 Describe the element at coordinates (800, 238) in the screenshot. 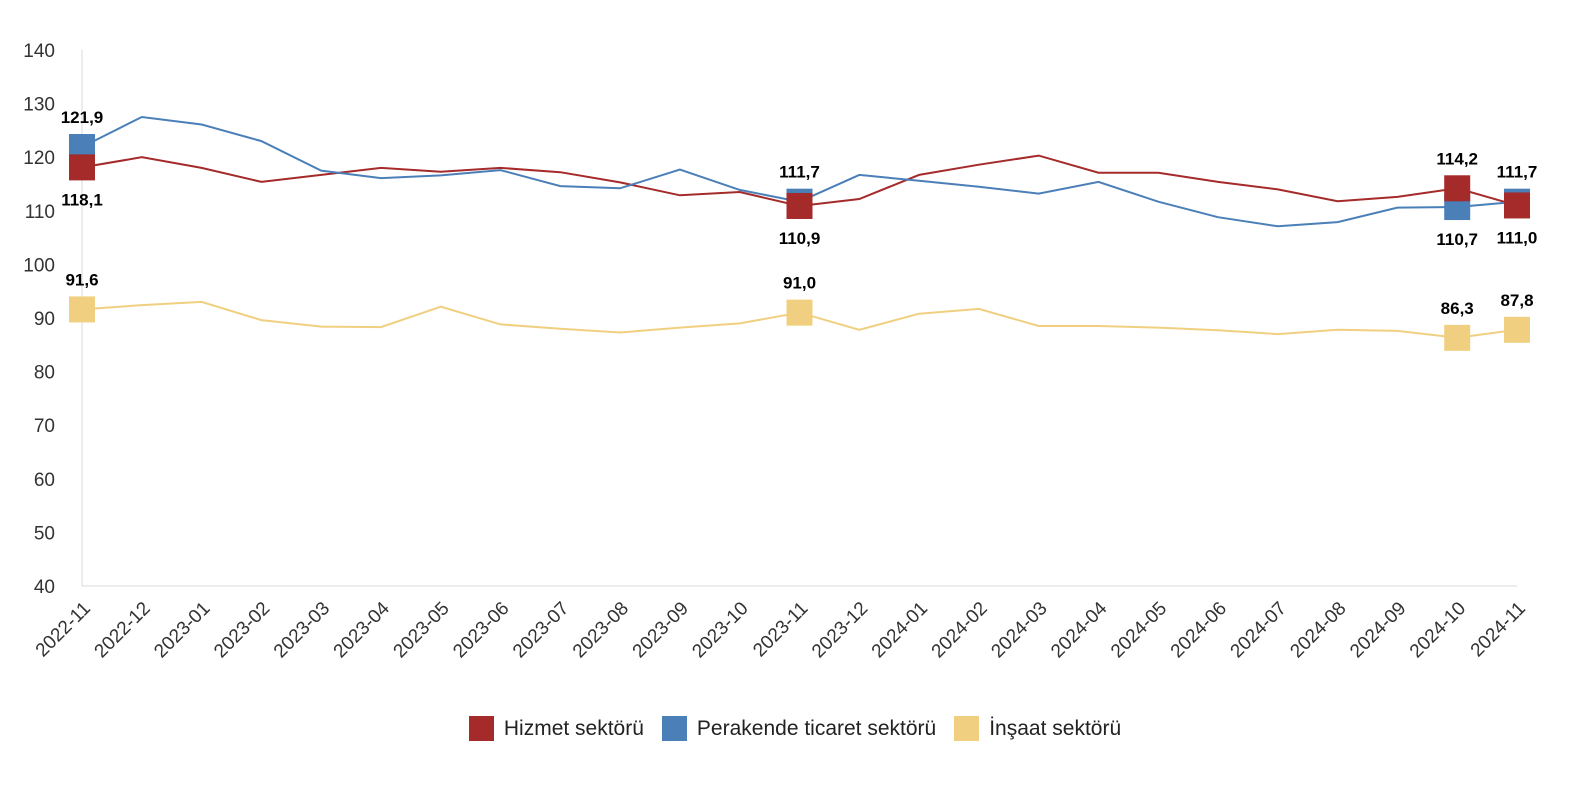

I see `data-label: 110,9` at that location.